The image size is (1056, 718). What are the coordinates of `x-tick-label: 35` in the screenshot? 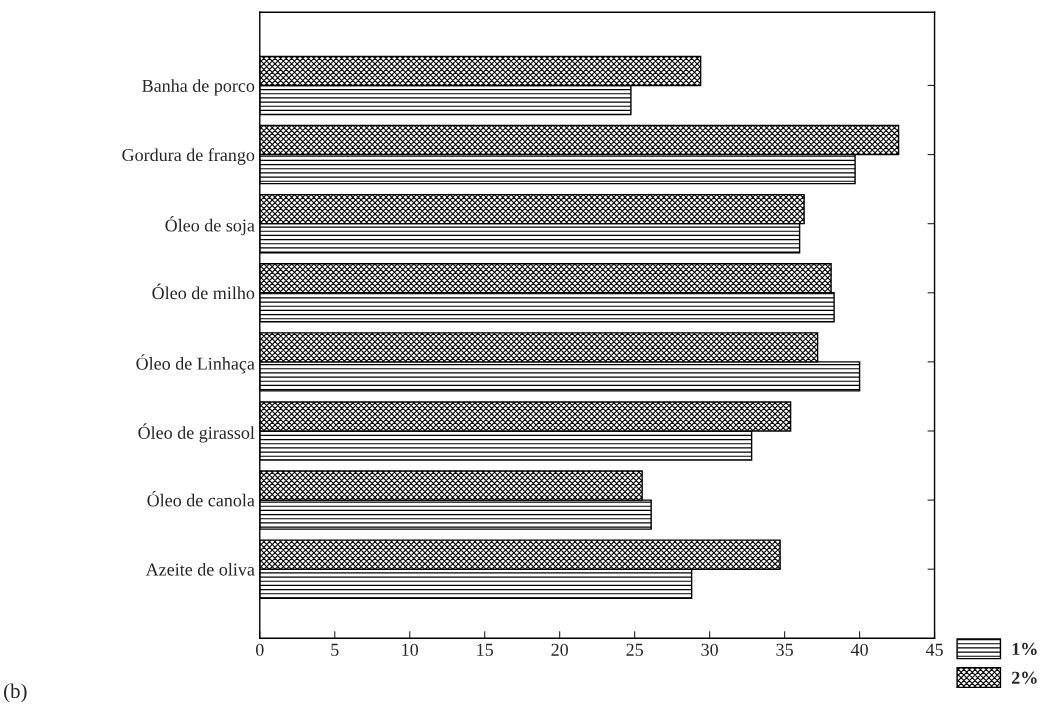 It's located at (784, 649).